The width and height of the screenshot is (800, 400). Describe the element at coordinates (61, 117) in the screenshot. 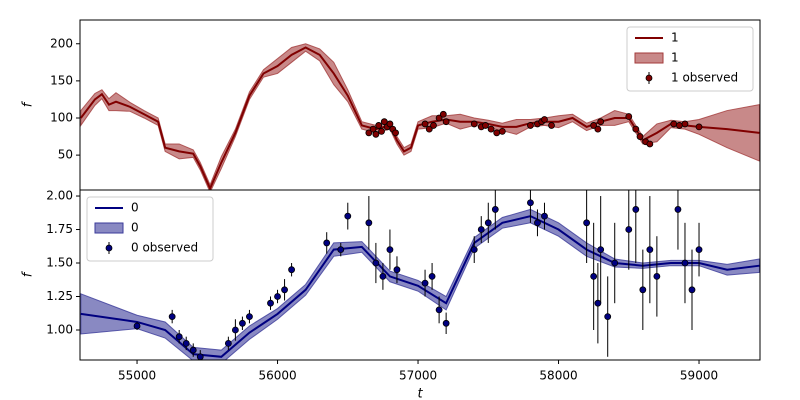

I see `y-tick-label: 100` at that location.